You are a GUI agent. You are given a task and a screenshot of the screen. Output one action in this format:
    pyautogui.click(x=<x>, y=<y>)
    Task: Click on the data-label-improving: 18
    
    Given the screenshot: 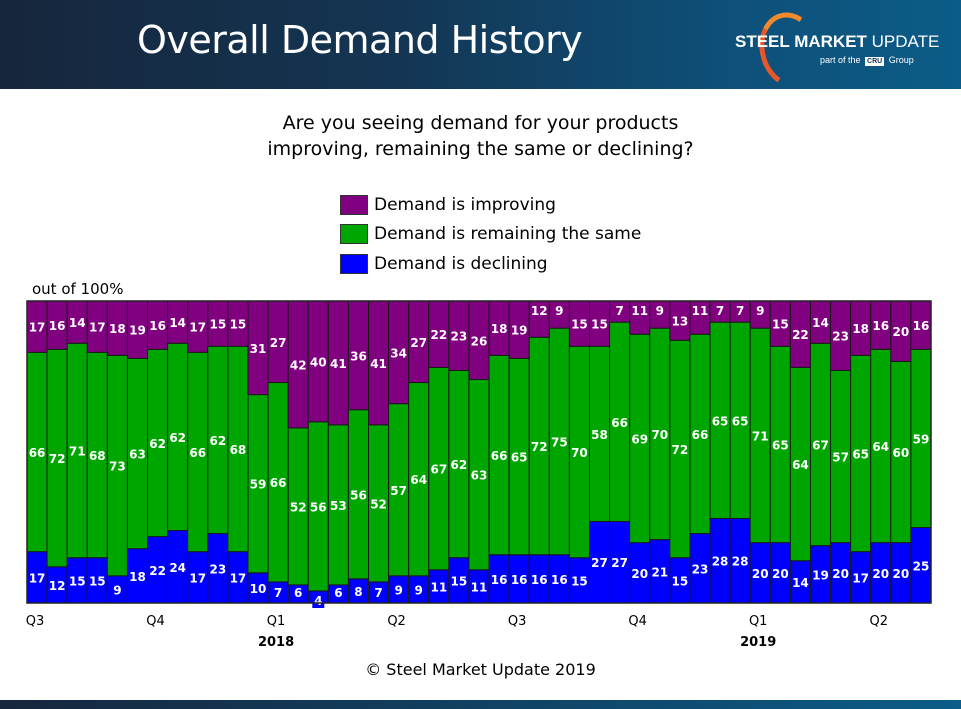 What is the action you would take?
    pyautogui.click(x=117, y=329)
    